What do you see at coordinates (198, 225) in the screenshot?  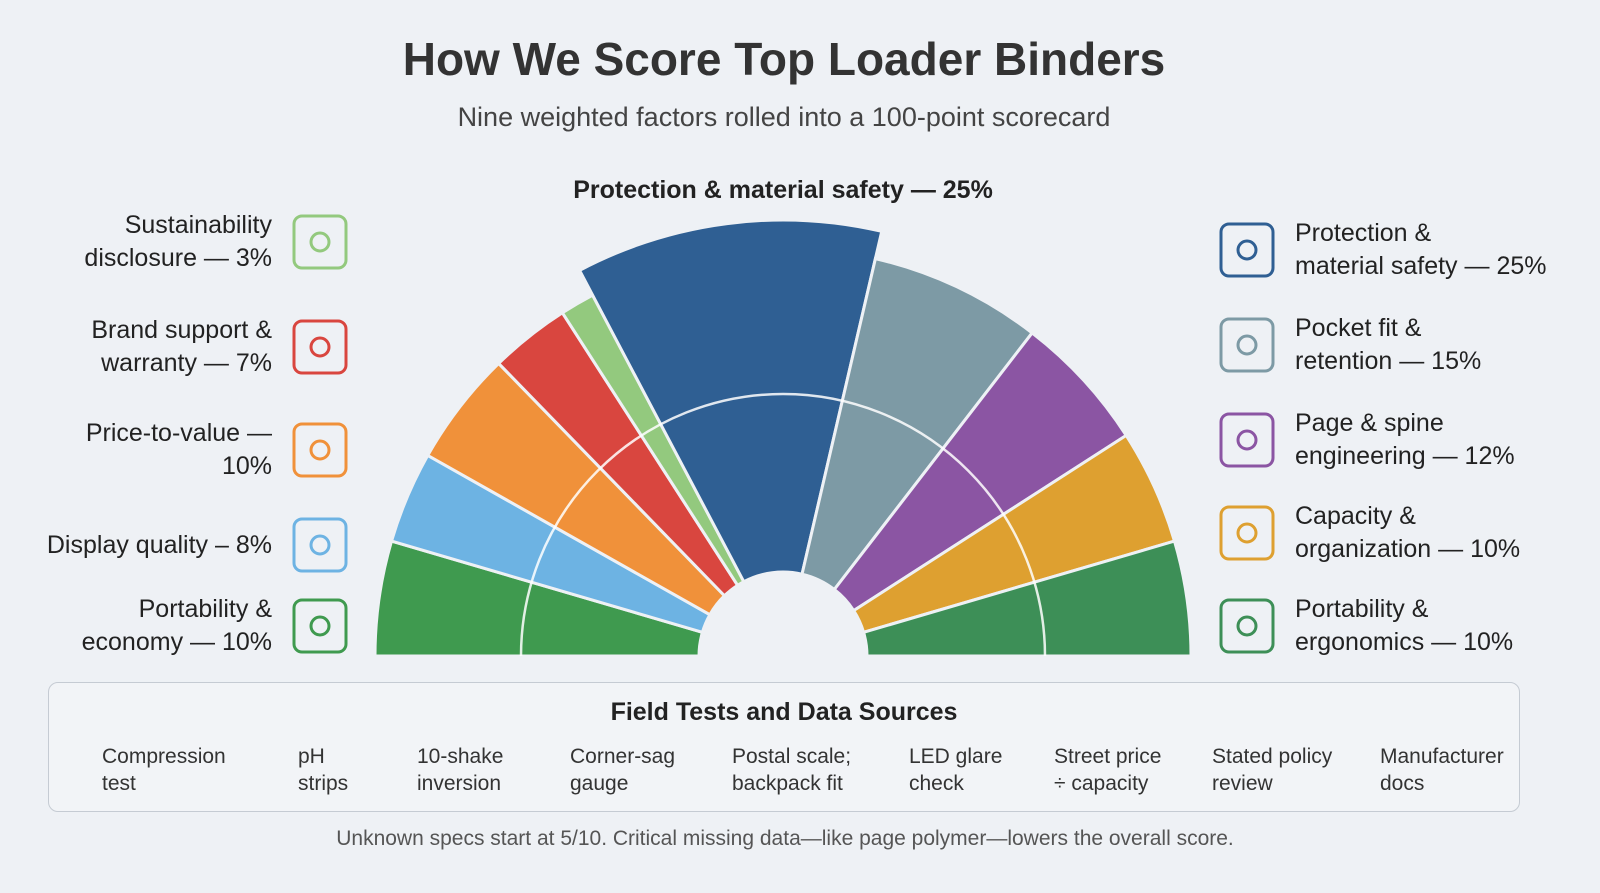 I see `legend-text: Sustainability` at bounding box center [198, 225].